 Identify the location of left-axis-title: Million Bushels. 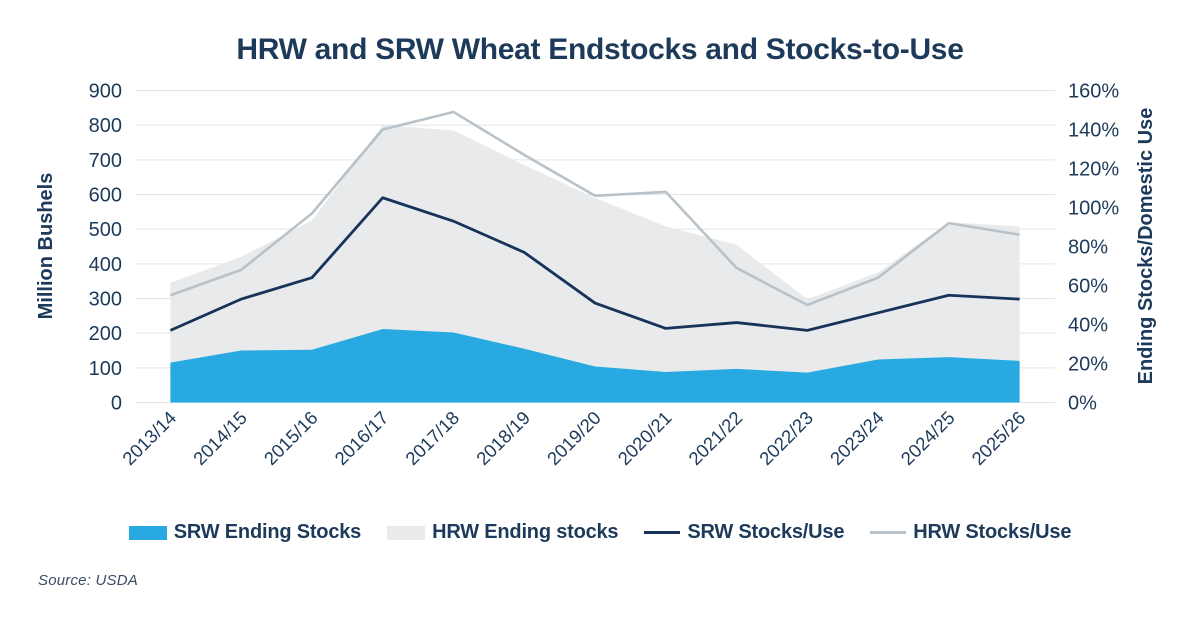
(46, 246).